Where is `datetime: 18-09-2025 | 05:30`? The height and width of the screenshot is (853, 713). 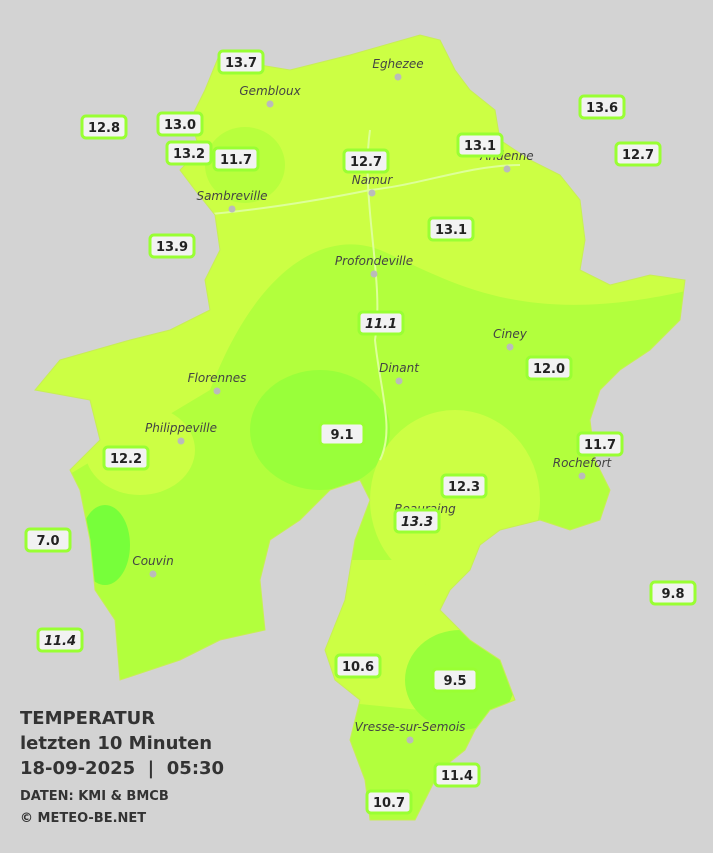 datetime: 18-09-2025 | 05:30 is located at coordinates (122, 768).